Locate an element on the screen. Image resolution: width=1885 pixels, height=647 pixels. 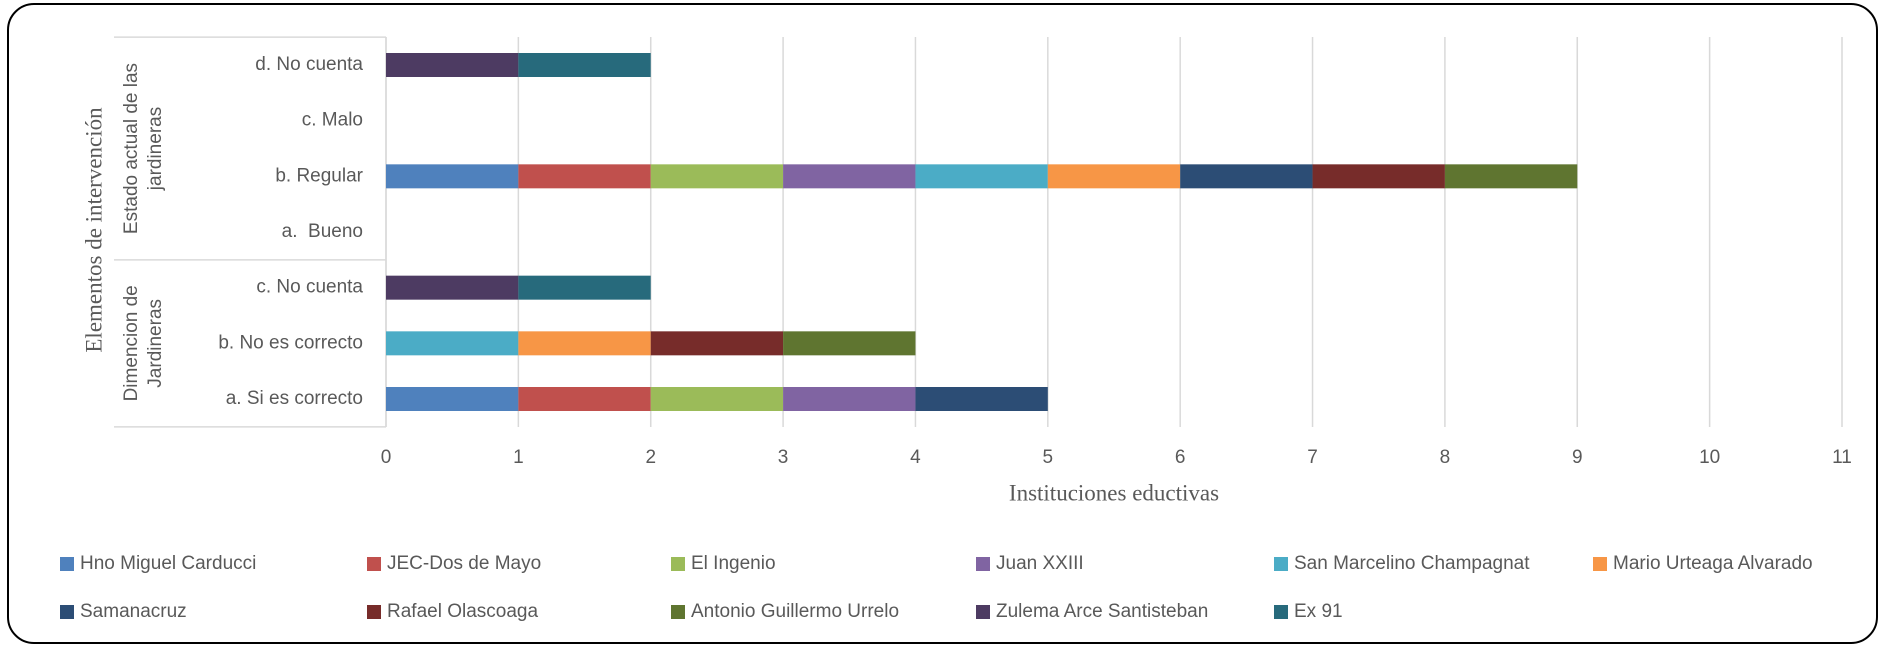
x-tick-label: 7 is located at coordinates (1312, 457).